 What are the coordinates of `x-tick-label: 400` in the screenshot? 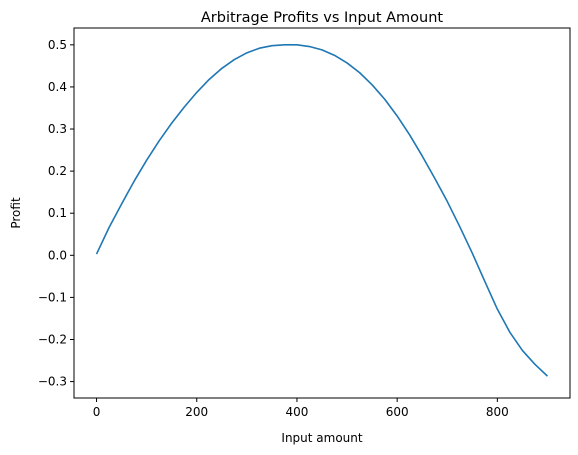 It's located at (296, 412).